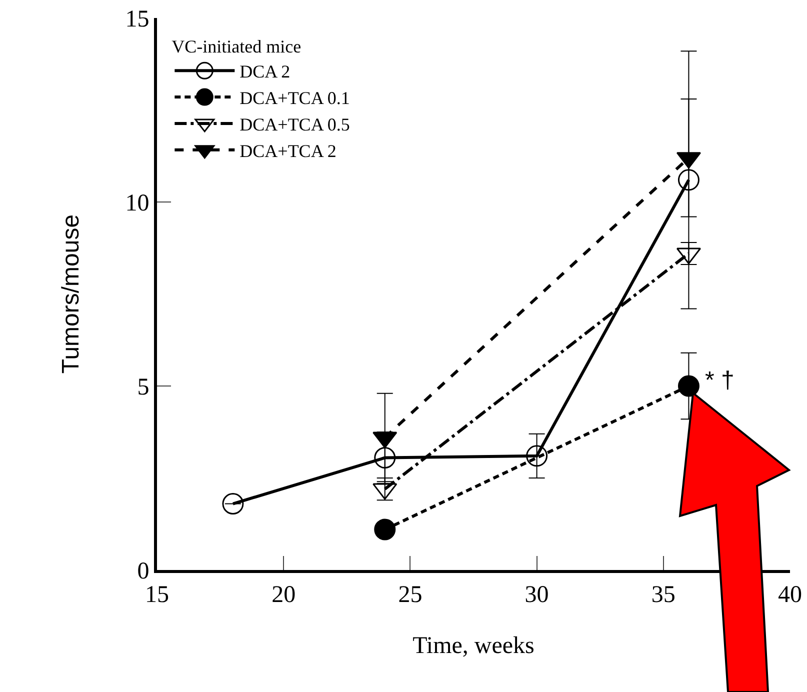 Image resolution: width=807 pixels, height=692 pixels. Describe the element at coordinates (137, 19) in the screenshot. I see `y-tick-label: 15` at that location.